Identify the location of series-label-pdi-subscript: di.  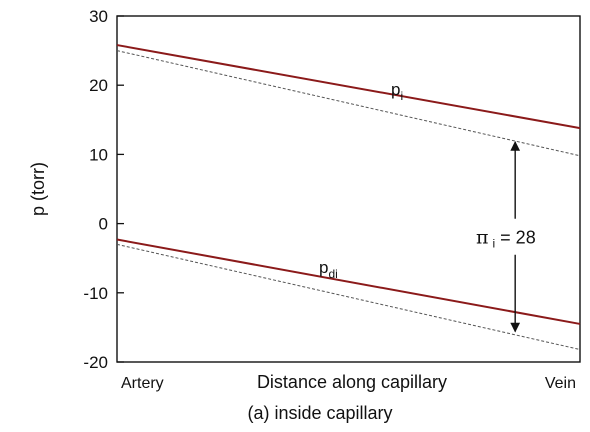
(332, 274).